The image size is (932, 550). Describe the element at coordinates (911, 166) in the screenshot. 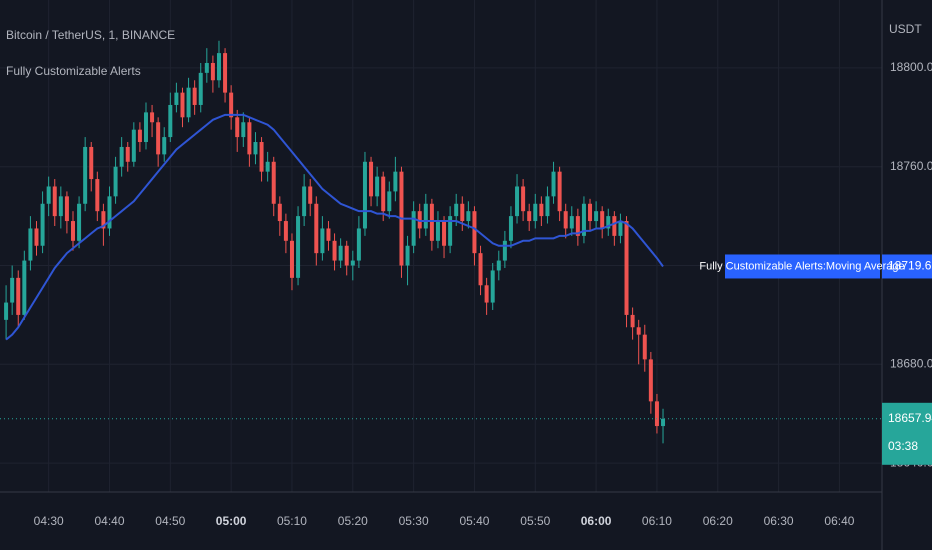

I see `y-tick-label: 18760.00` at that location.